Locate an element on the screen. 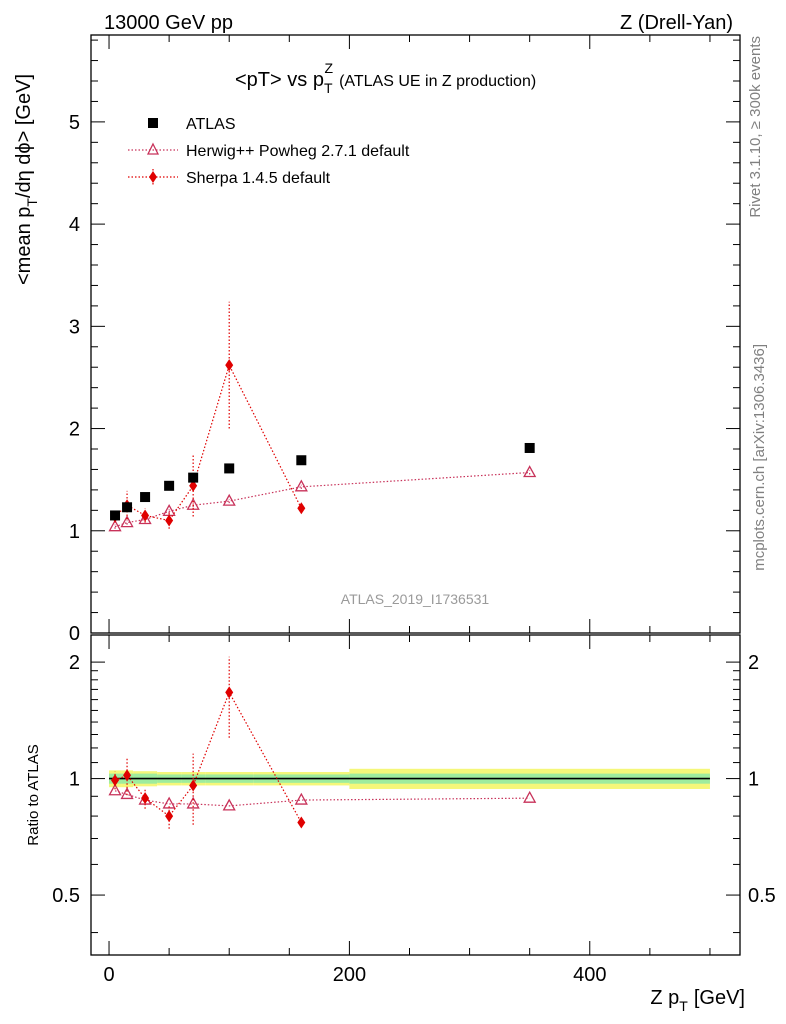 The width and height of the screenshot is (786, 1024). analysis-watermark: ATLAS_2019_I1736531 is located at coordinates (415, 599).